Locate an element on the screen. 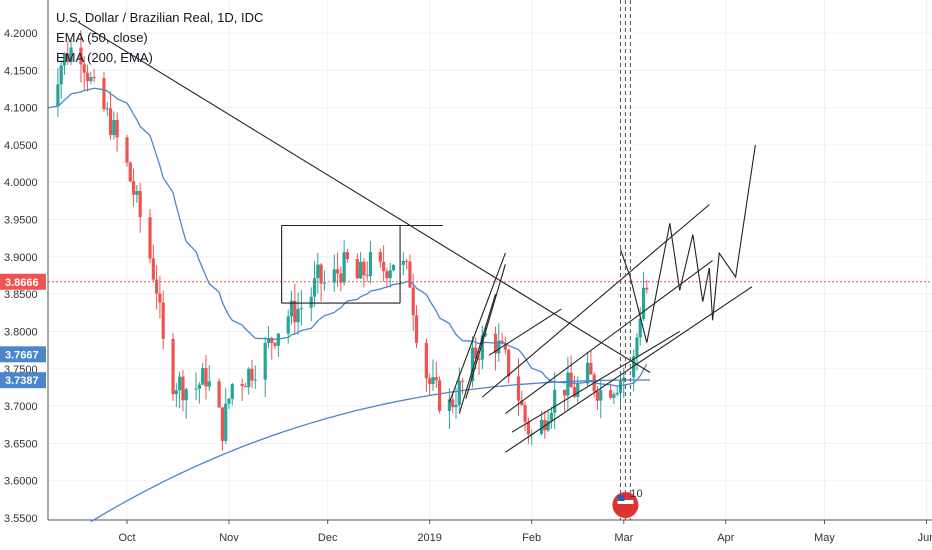  y-tick-label: 3.7000 is located at coordinates (21, 407).